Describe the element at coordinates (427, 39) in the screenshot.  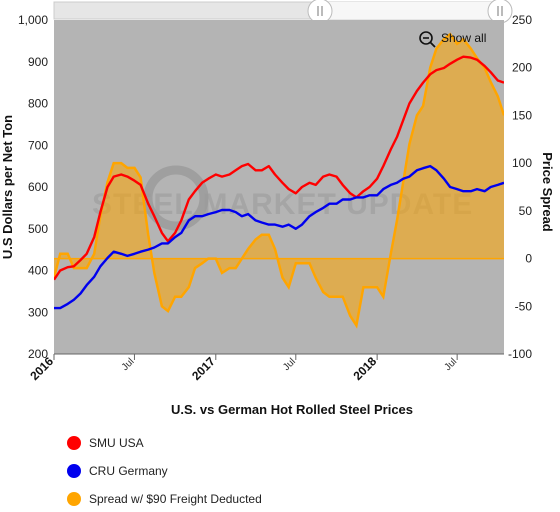
I see `zoom-out-icon` at that location.